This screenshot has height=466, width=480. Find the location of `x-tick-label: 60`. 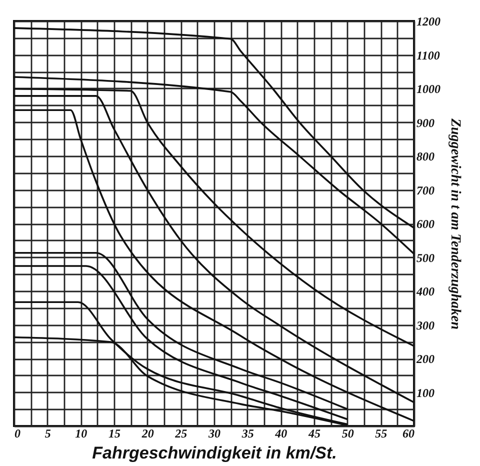

x-tick-label: 60 is located at coordinates (408, 433).